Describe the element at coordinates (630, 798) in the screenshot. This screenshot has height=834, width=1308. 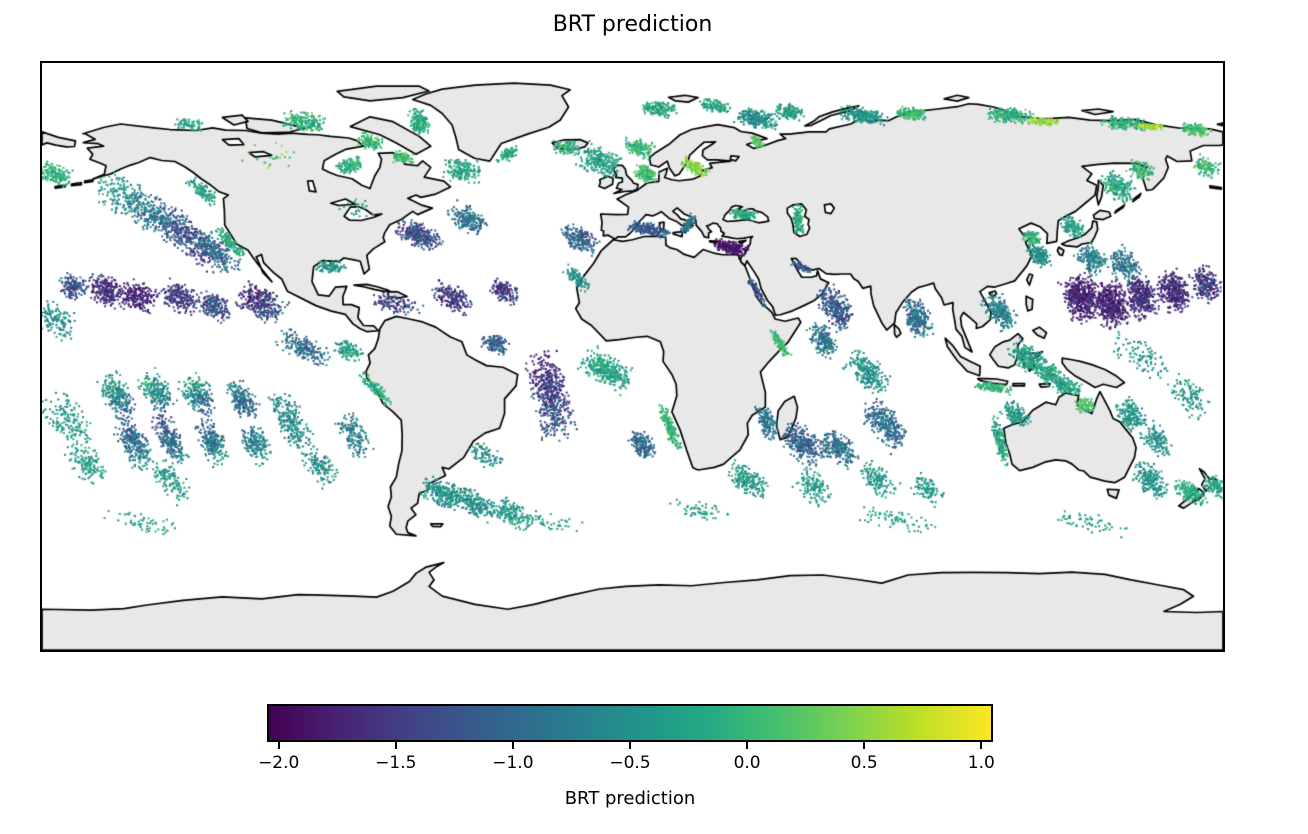
I see `colorbar-label: BRT prediction` at that location.